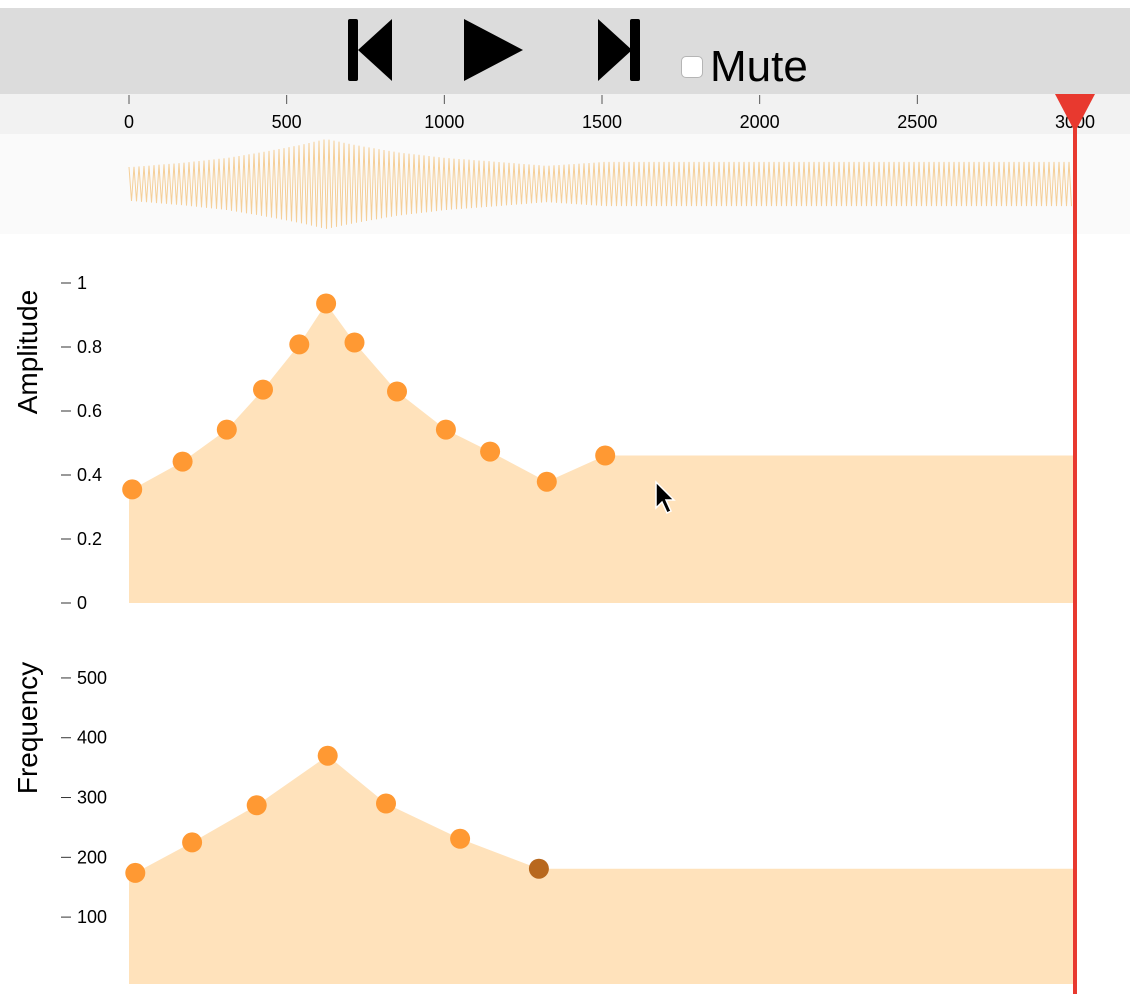 The image size is (1130, 1008). Describe the element at coordinates (665, 497) in the screenshot. I see `mouse-cursor-icon` at that location.